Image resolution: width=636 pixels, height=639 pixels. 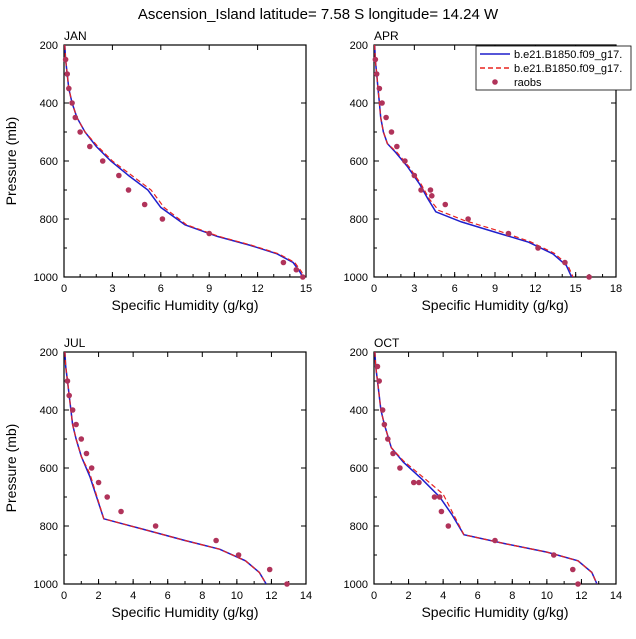 I want to click on x-tick-label: 9, so click(x=495, y=289).